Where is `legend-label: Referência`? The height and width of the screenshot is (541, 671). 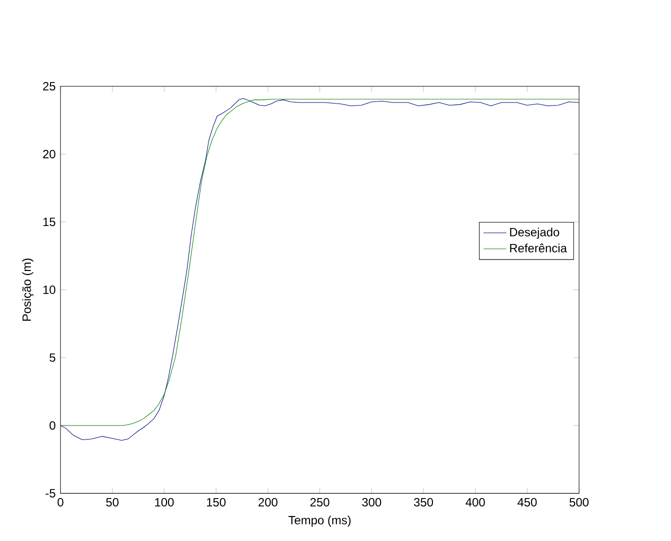 legend-label: Referência is located at coordinates (538, 248).